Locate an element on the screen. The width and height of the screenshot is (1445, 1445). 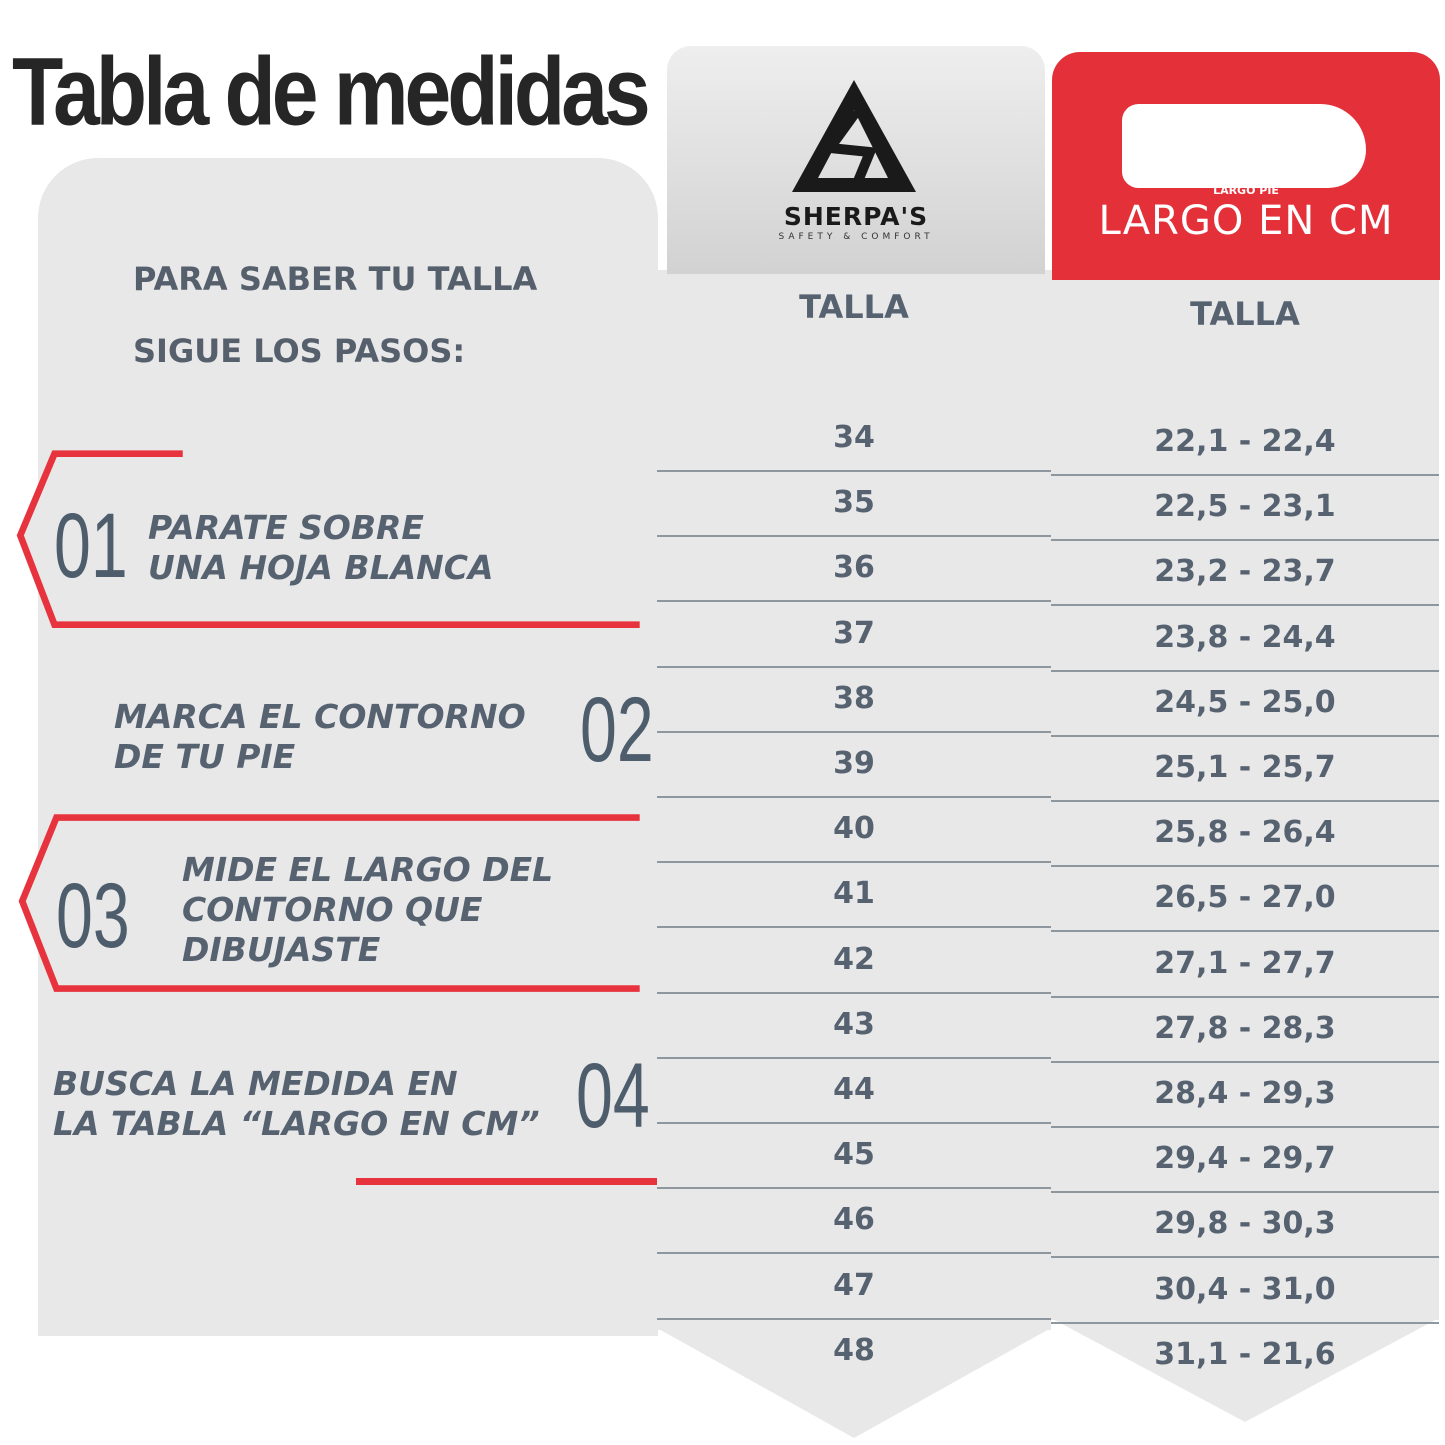
talla-cell: 42 is located at coordinates (854, 959).